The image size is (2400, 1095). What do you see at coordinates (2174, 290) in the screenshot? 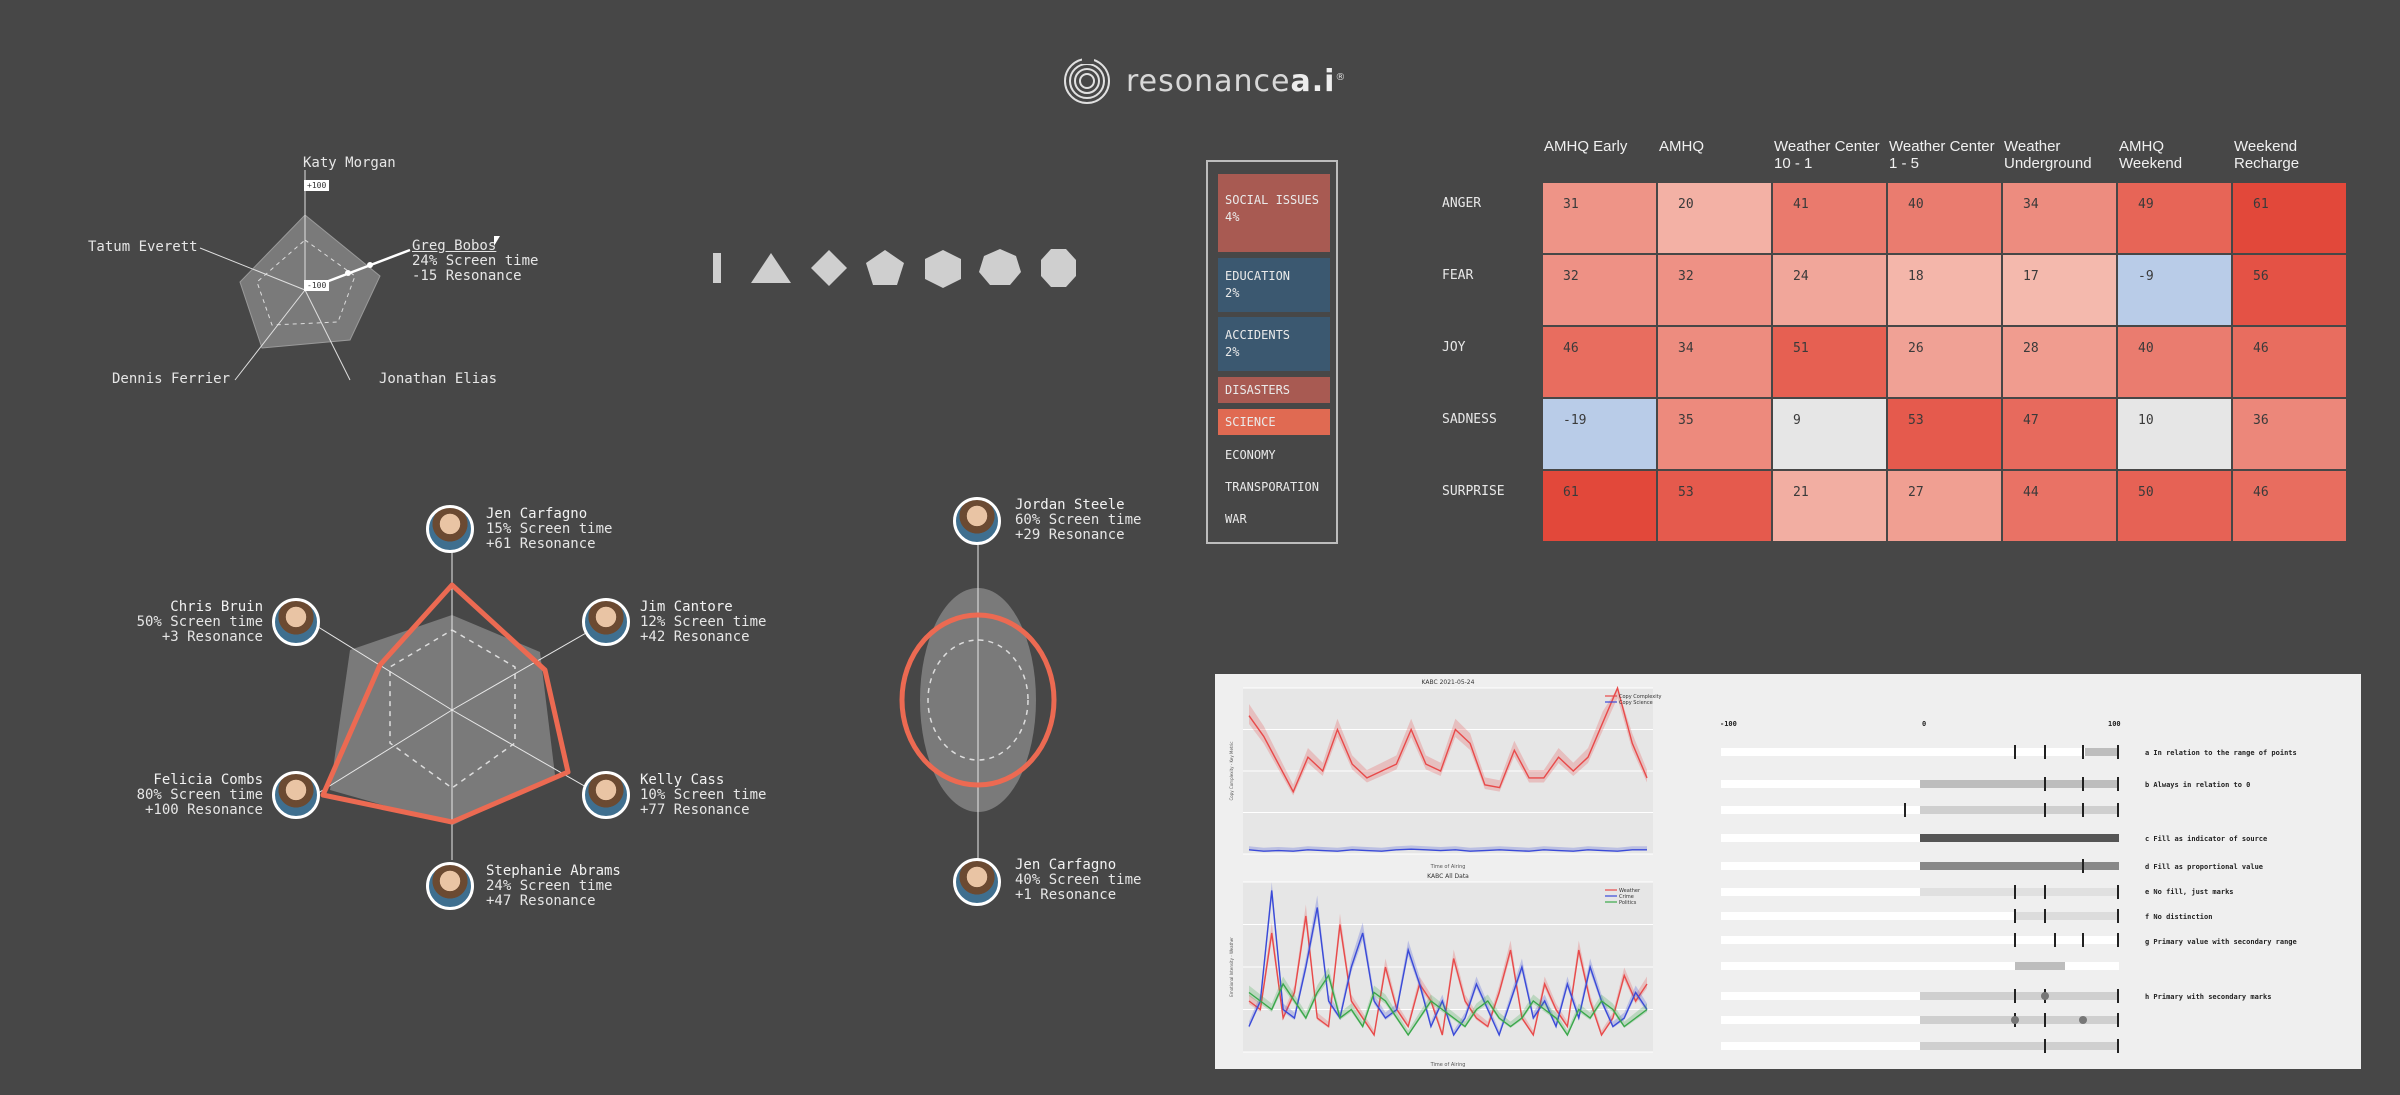
I see `heatmap-cell: -9` at bounding box center [2174, 290].